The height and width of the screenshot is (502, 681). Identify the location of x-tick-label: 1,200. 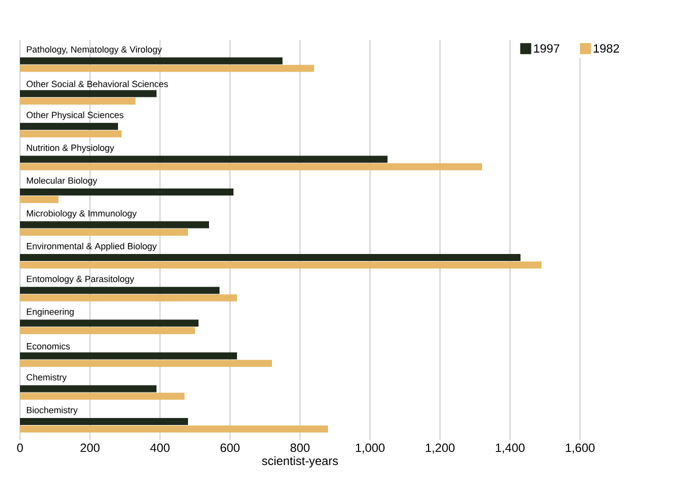
(440, 449).